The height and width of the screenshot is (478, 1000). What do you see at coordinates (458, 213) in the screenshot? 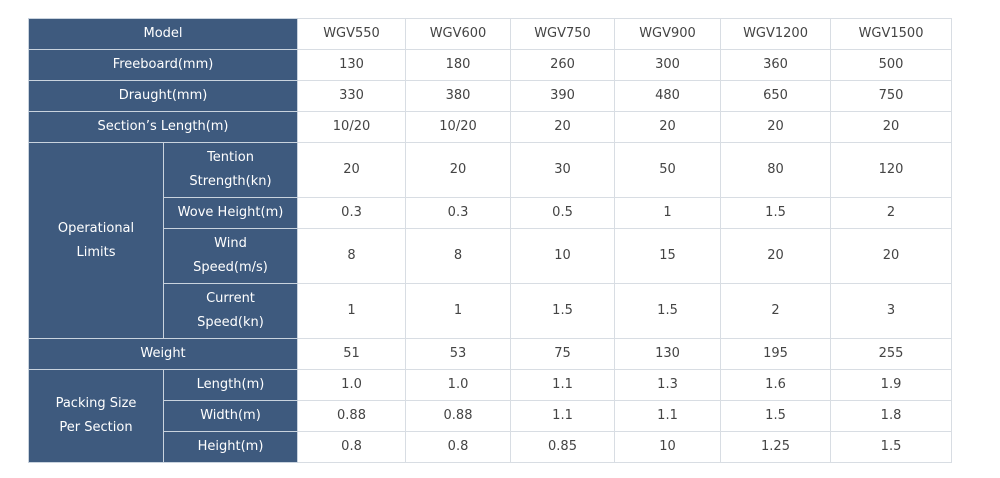
I see `value-cell: 0.3` at bounding box center [458, 213].